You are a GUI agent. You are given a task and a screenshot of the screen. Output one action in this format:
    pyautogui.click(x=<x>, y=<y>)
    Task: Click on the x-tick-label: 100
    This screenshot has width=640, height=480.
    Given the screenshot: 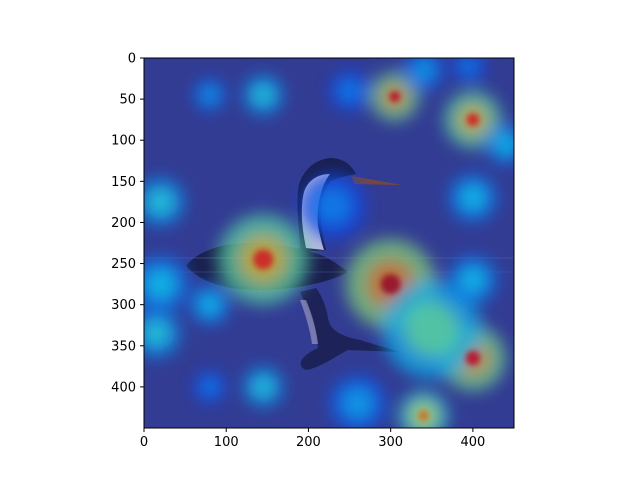 What is the action you would take?
    pyautogui.click(x=226, y=442)
    